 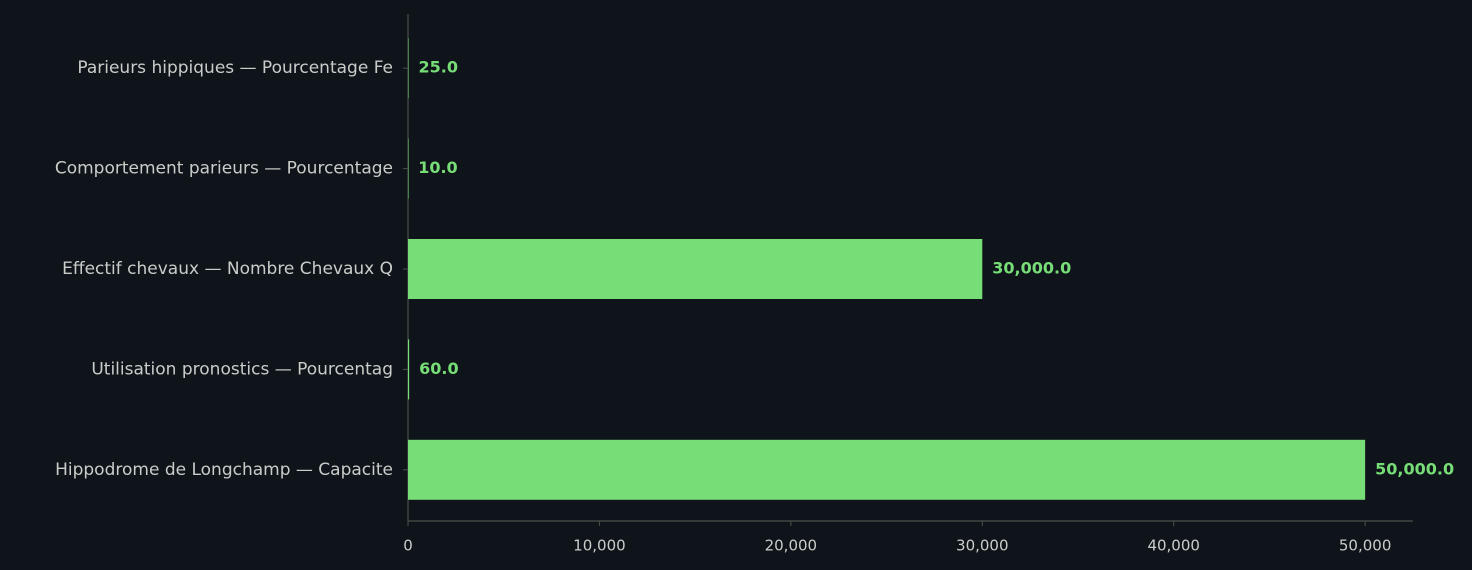 I want to click on y-tick-label: Comportement parieurs — Pourcentage, so click(x=224, y=169).